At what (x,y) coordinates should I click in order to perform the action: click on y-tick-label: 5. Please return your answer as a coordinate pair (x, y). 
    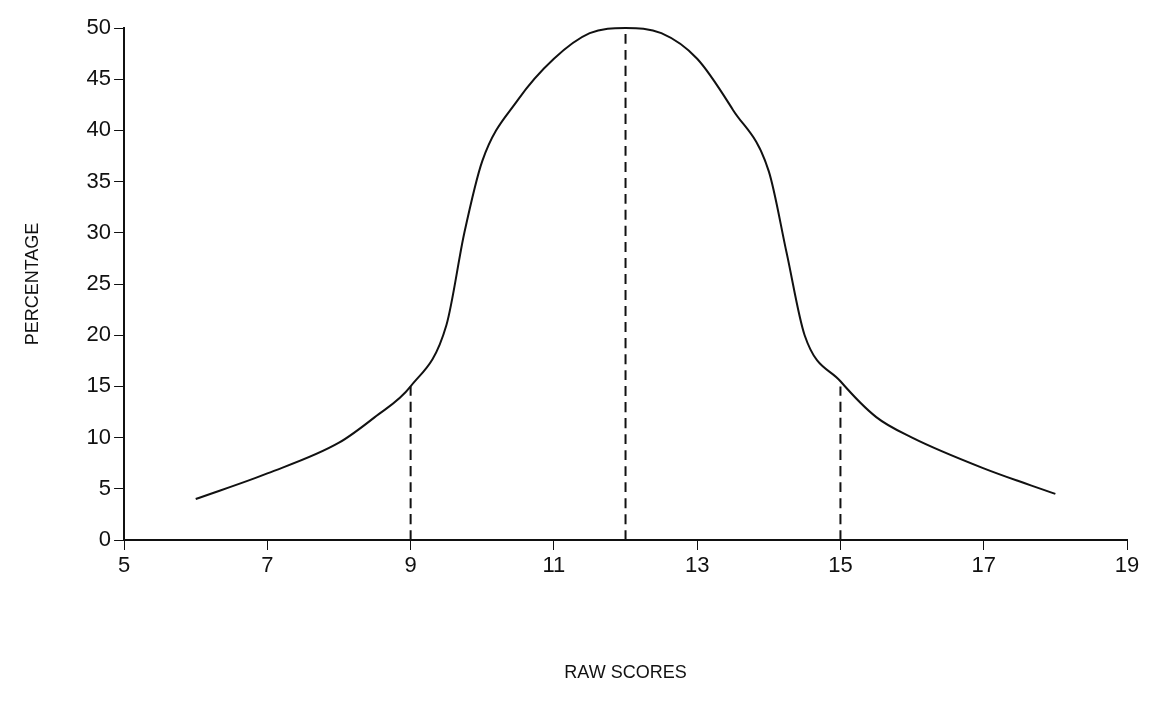
    Looking at the image, I should click on (105, 487).